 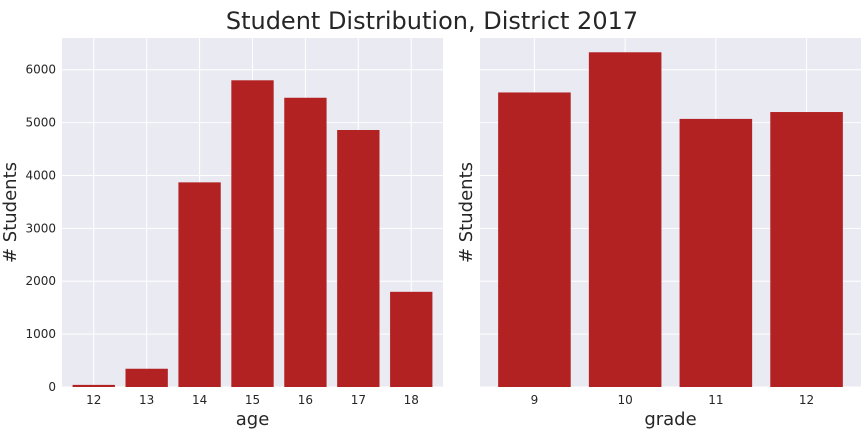 What do you see at coordinates (40, 334) in the screenshot?
I see `y-tick-label: 1000` at bounding box center [40, 334].